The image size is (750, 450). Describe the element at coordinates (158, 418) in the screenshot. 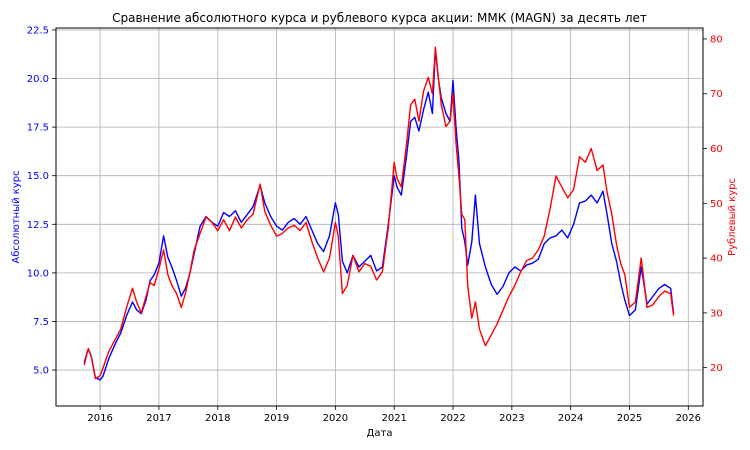

I see `x-tick-label: 2017` at that location.